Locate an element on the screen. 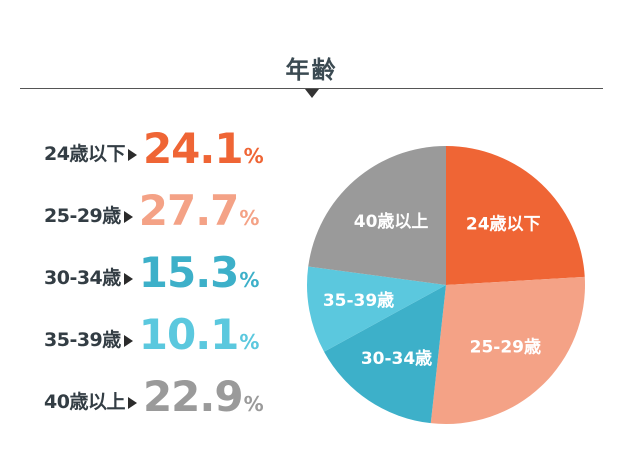 Image resolution: width=623 pixels, height=474 pixels. legend-row-30-34: 30-34歳 15.3 % is located at coordinates (152, 272).